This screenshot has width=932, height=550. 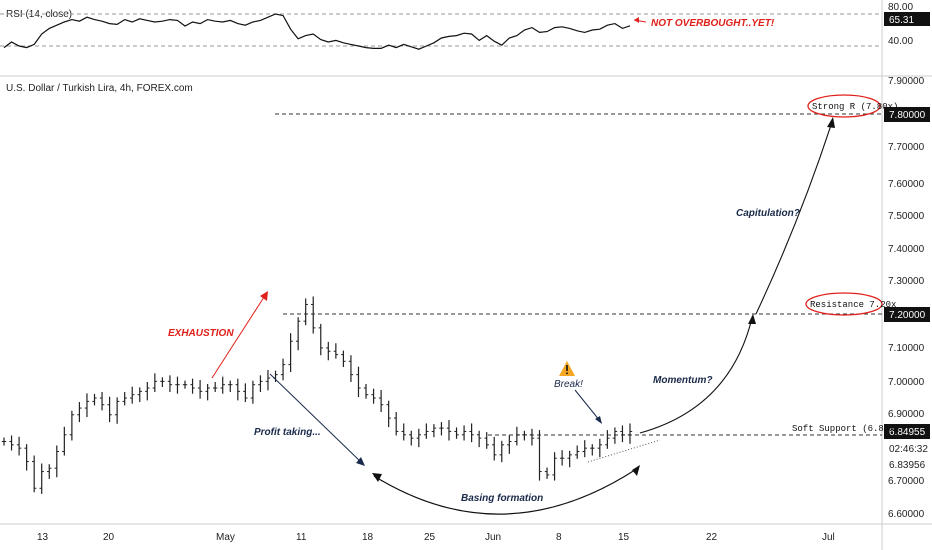 What do you see at coordinates (907, 19) in the screenshot?
I see `rsi-current-badge` at bounding box center [907, 19].